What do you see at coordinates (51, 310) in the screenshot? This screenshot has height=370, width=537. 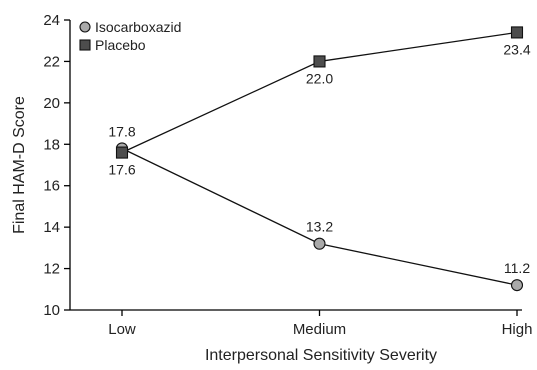 I see `y-tick-label: 10` at bounding box center [51, 310].